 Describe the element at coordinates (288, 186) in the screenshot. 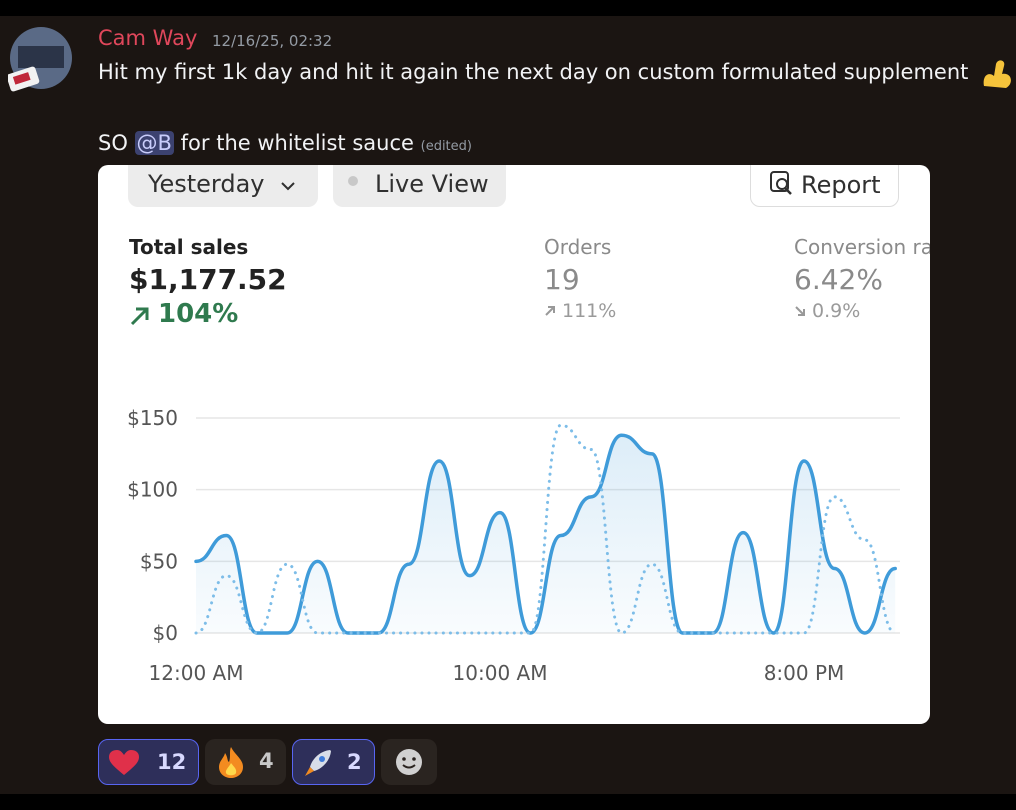

I see `chevron` at that location.